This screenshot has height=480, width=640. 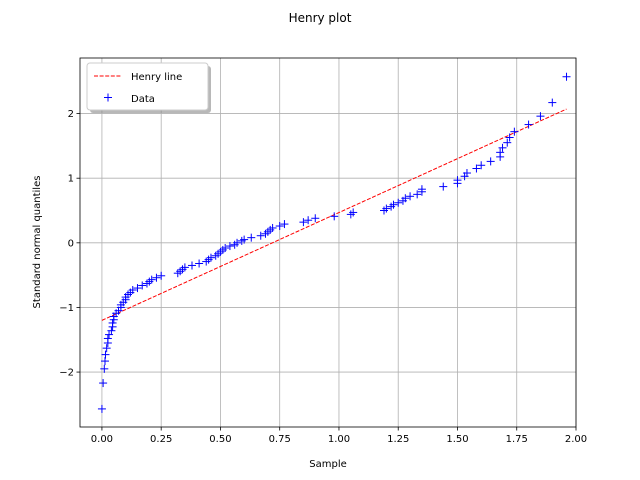 What do you see at coordinates (156, 77) in the screenshot?
I see `legend-henry-line-label: Henry line` at bounding box center [156, 77].